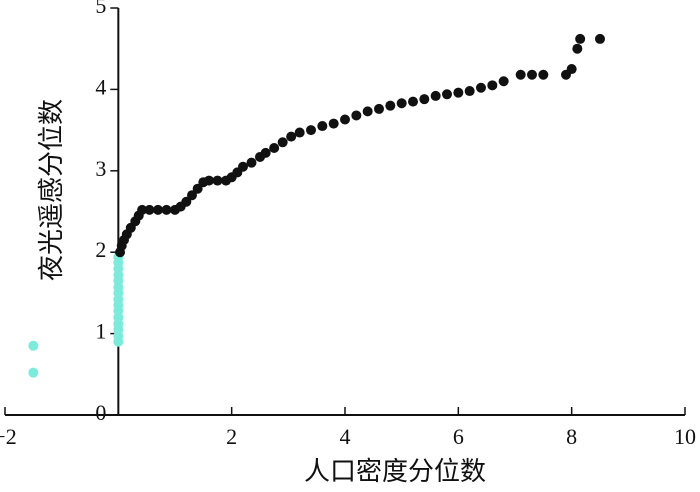 The height and width of the screenshot is (492, 700). What do you see at coordinates (395, 471) in the screenshot?
I see `x-axis-title: 人口密度分位数` at bounding box center [395, 471].